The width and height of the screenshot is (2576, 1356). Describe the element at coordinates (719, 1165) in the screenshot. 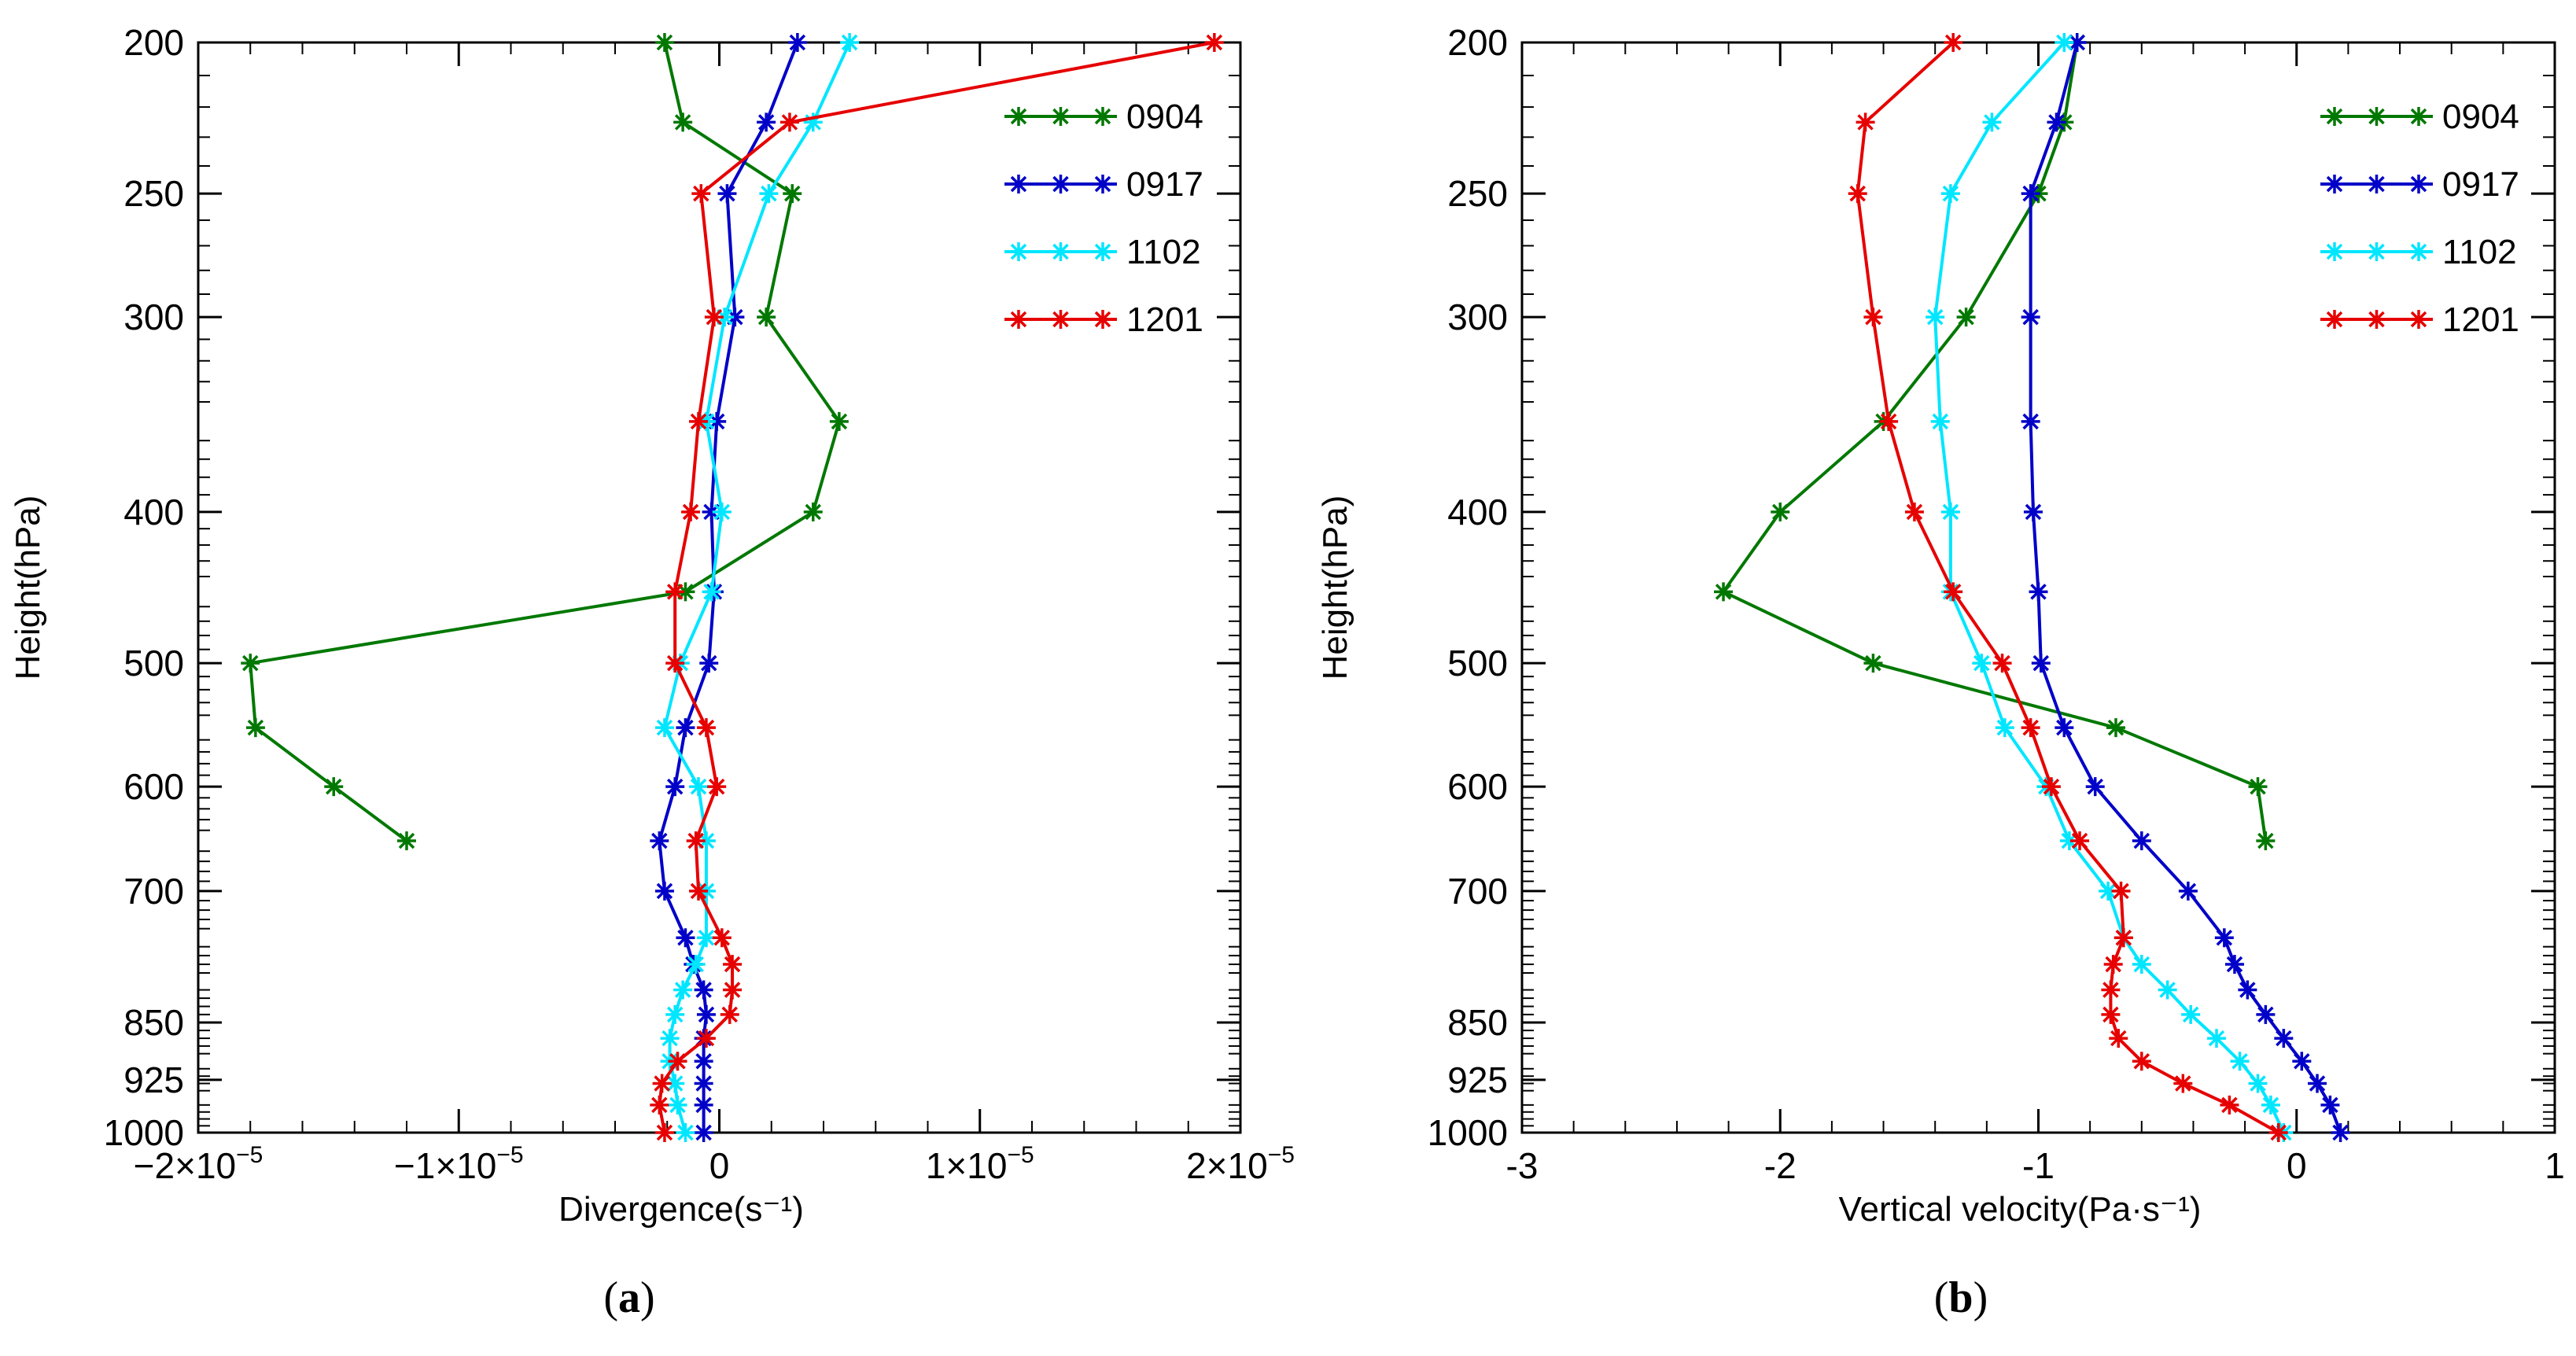

I see `x-tick-label: 0` at that location.